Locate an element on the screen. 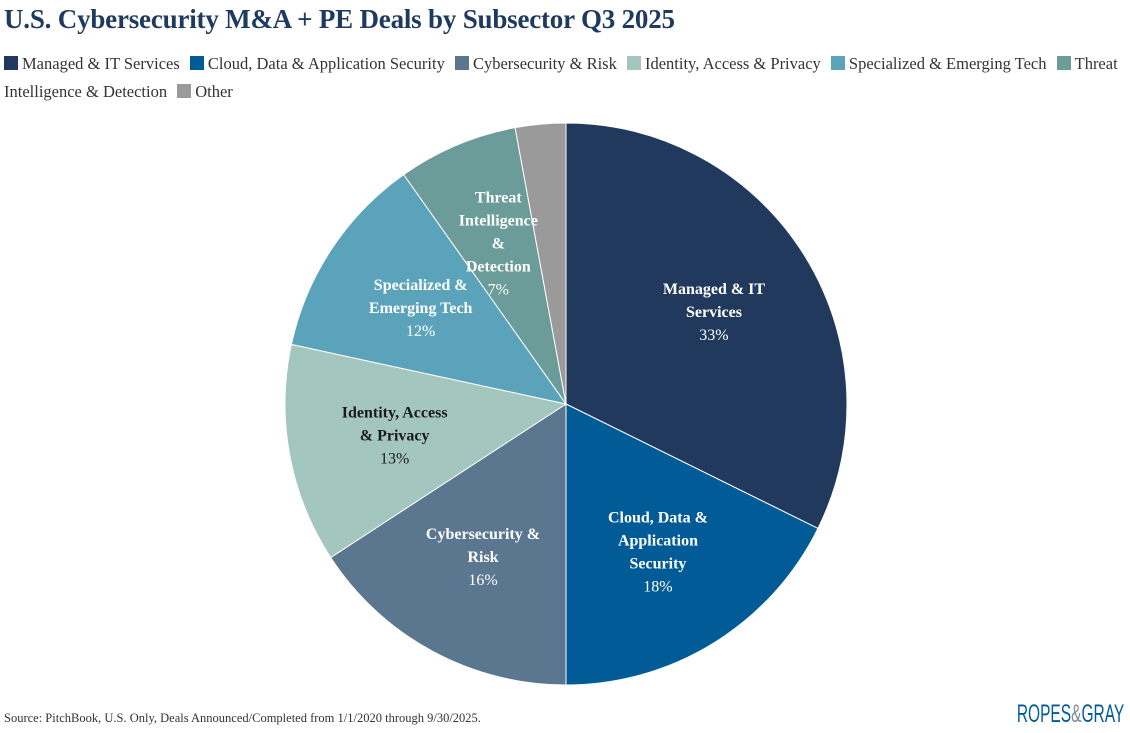 This screenshot has height=733, width=1130. slice-percent: 13% is located at coordinates (394, 459).